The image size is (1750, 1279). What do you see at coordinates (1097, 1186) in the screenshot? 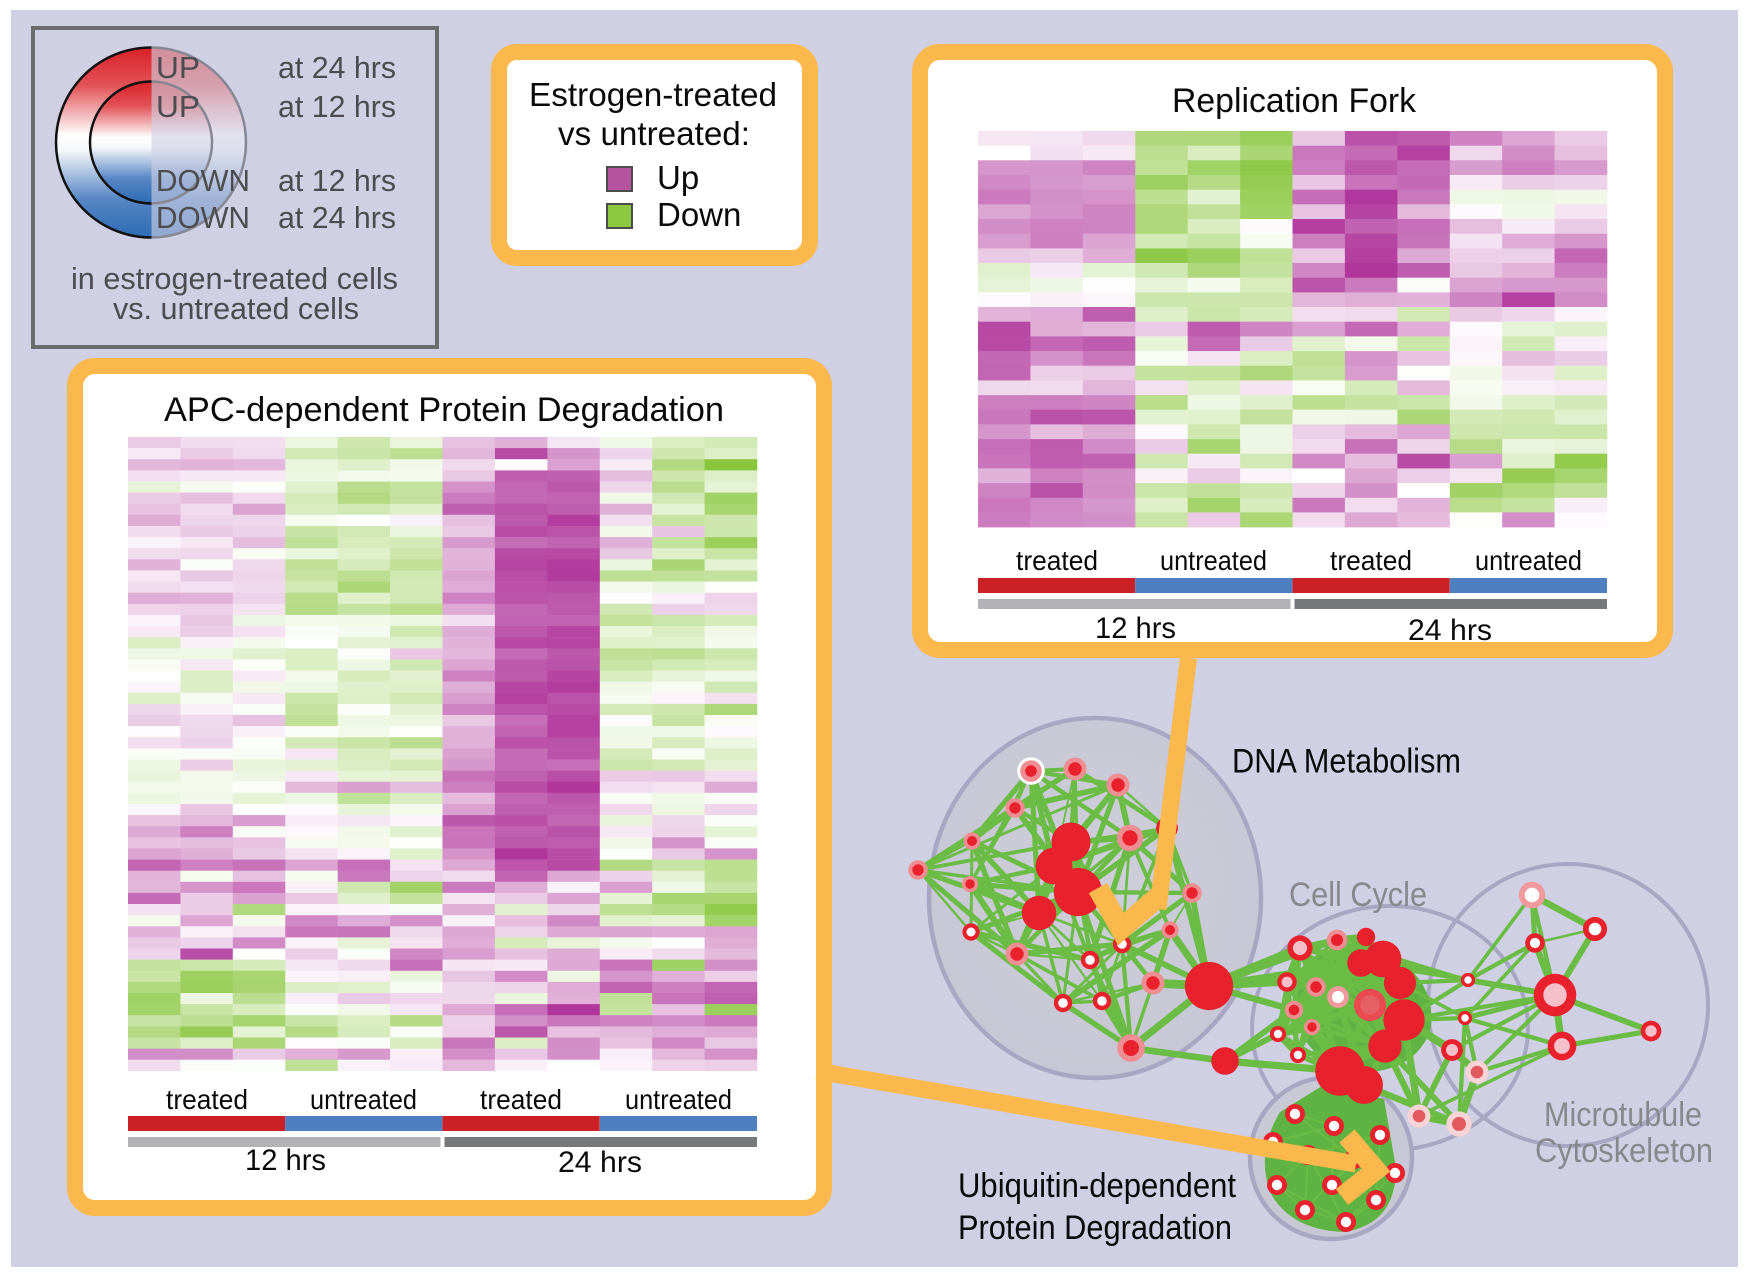
I see `svg-text: Ubiquitin-dependent` at bounding box center [1097, 1186].